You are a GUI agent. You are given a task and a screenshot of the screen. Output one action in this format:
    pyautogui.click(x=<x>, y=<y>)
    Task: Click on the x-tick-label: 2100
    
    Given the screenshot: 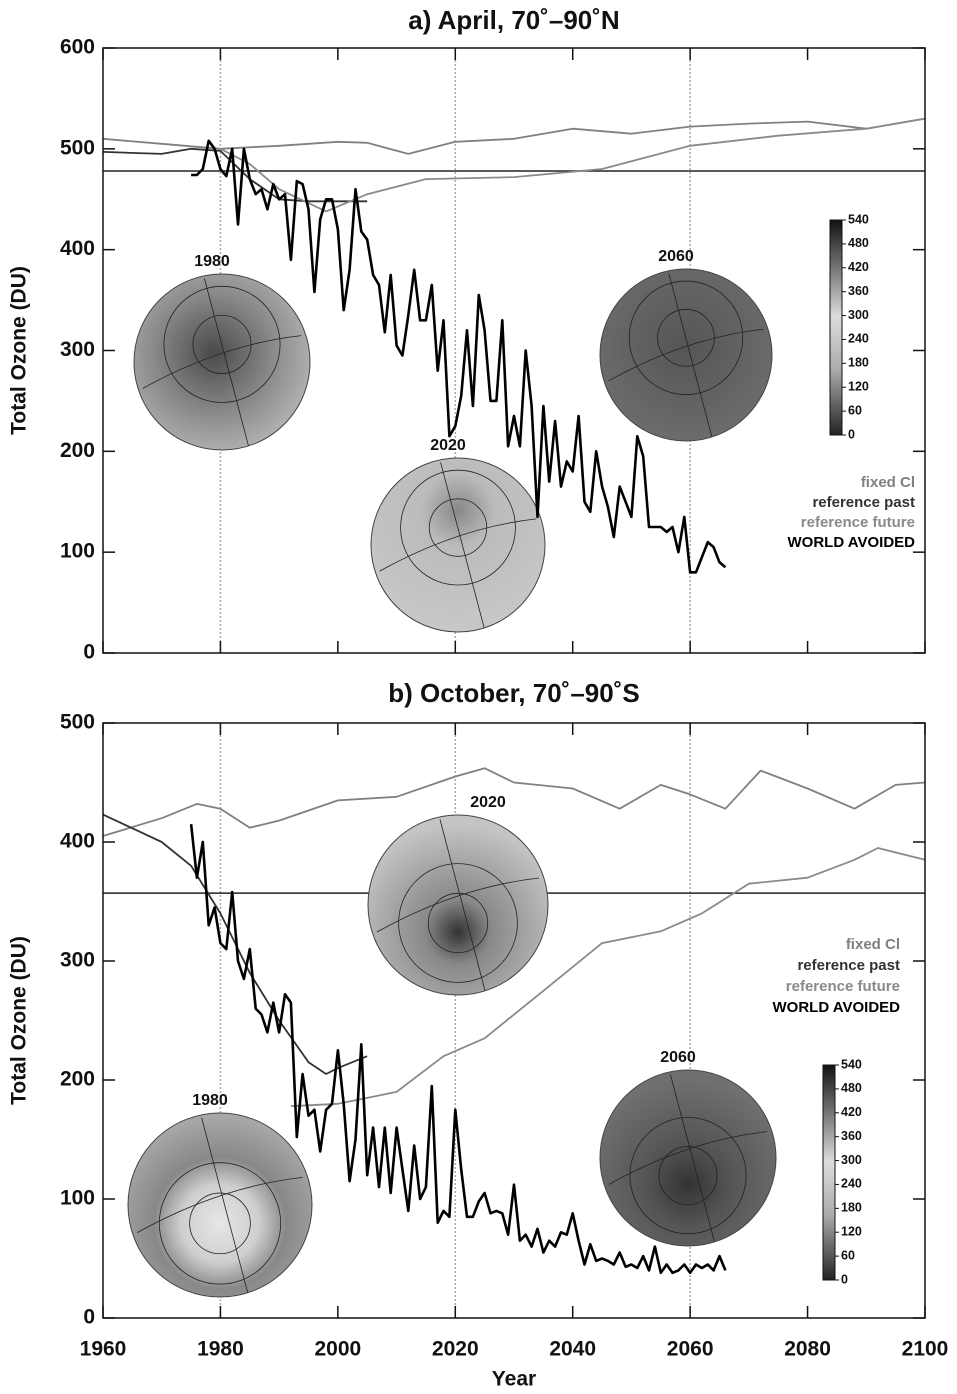 What is the action you would take?
    pyautogui.click(x=925, y=1349)
    